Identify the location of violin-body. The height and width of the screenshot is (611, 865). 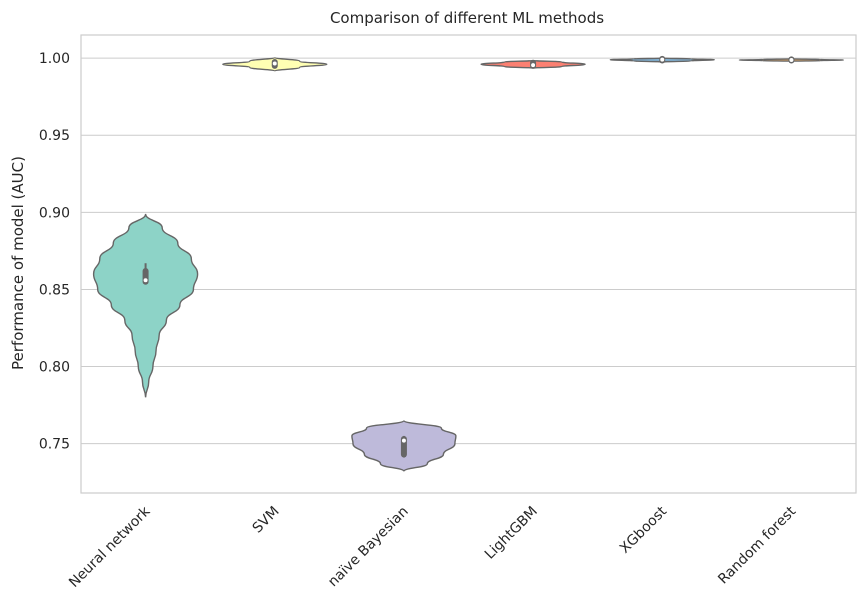
(145, 305).